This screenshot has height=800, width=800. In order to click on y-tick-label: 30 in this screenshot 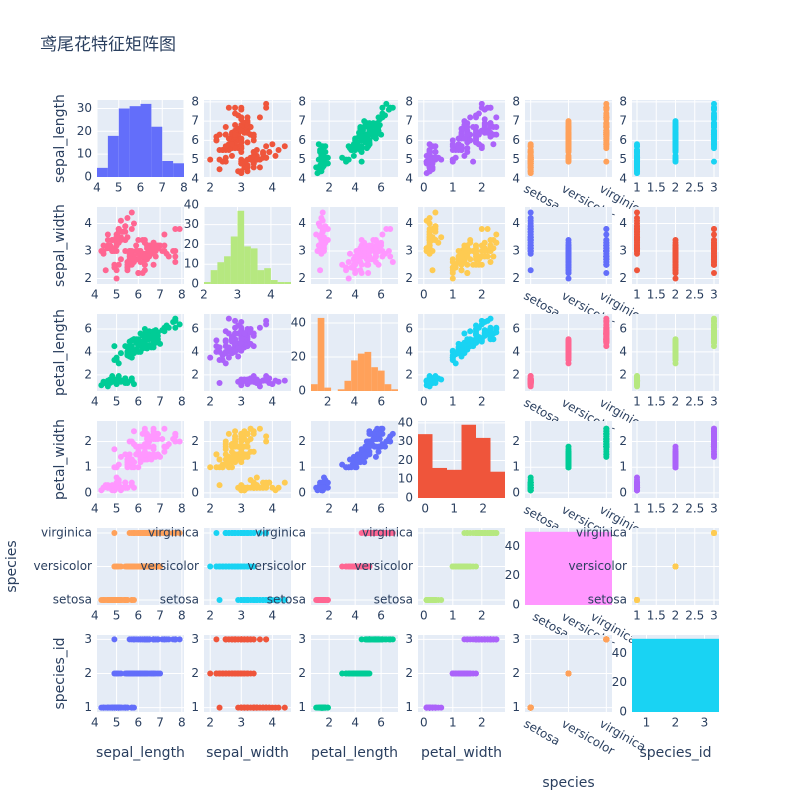, I will do `click(84, 108)`.